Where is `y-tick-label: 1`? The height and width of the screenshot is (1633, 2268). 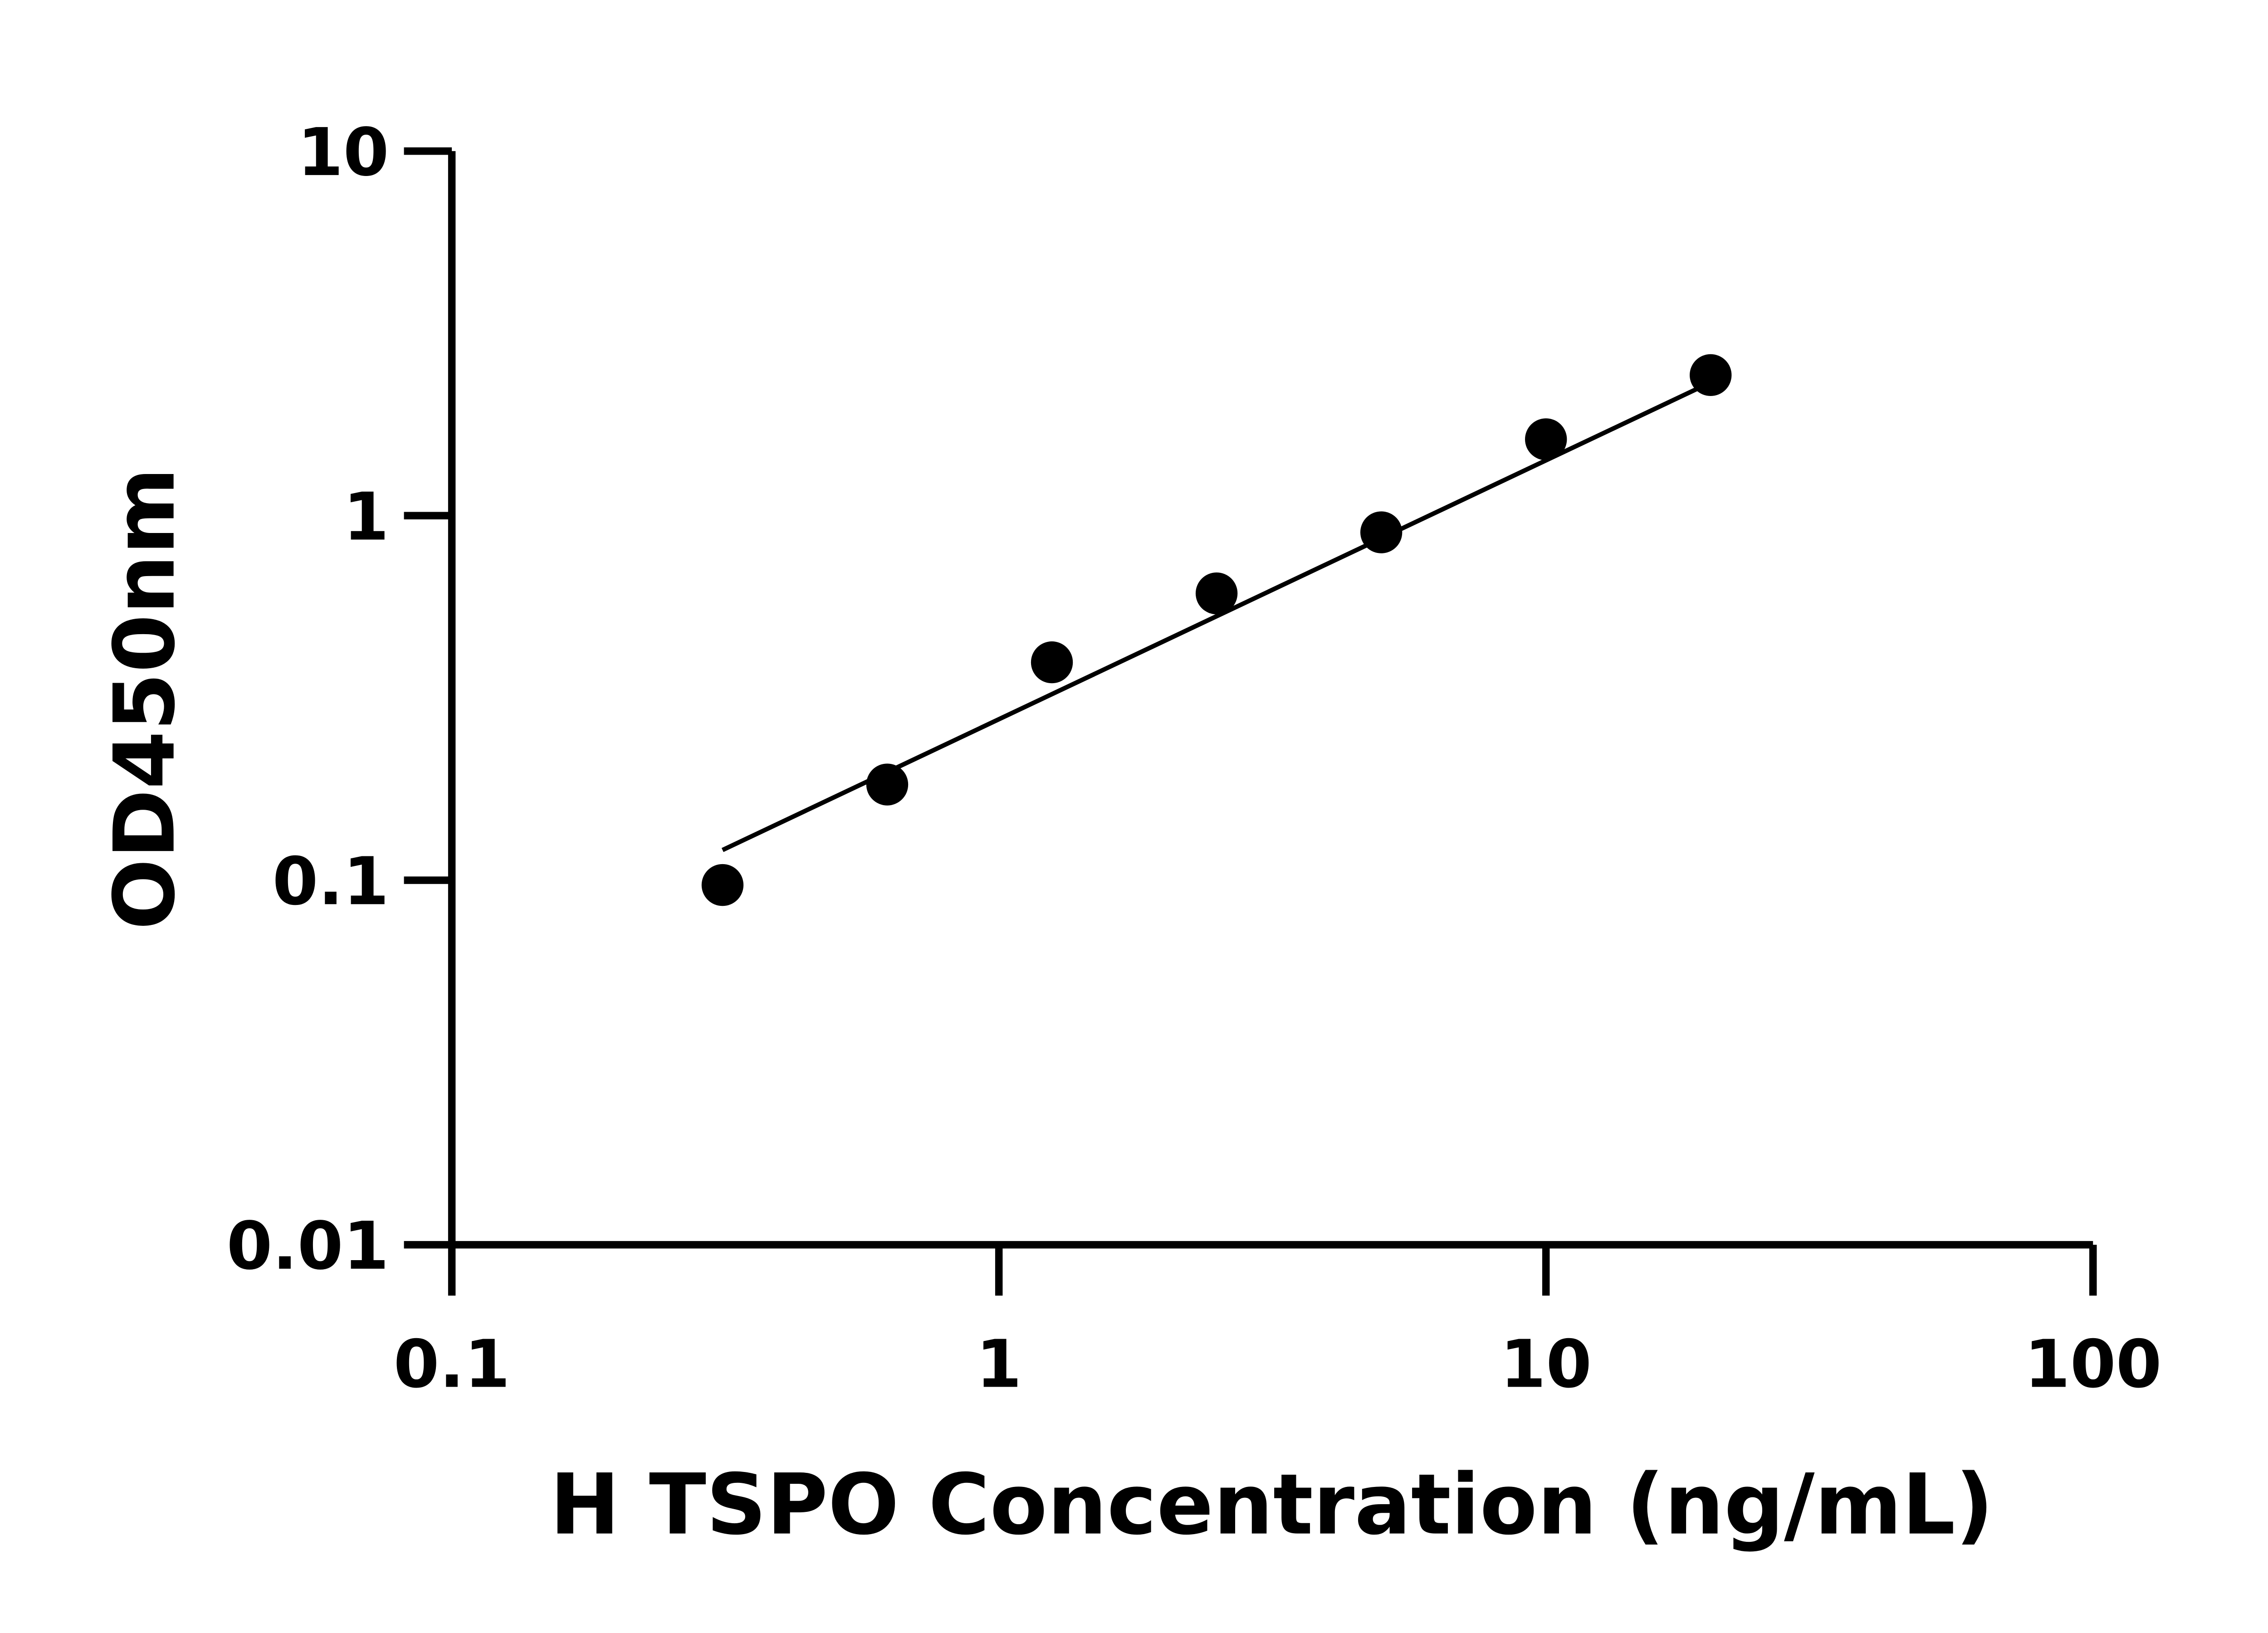
y-tick-label: 1 is located at coordinates (366, 517).